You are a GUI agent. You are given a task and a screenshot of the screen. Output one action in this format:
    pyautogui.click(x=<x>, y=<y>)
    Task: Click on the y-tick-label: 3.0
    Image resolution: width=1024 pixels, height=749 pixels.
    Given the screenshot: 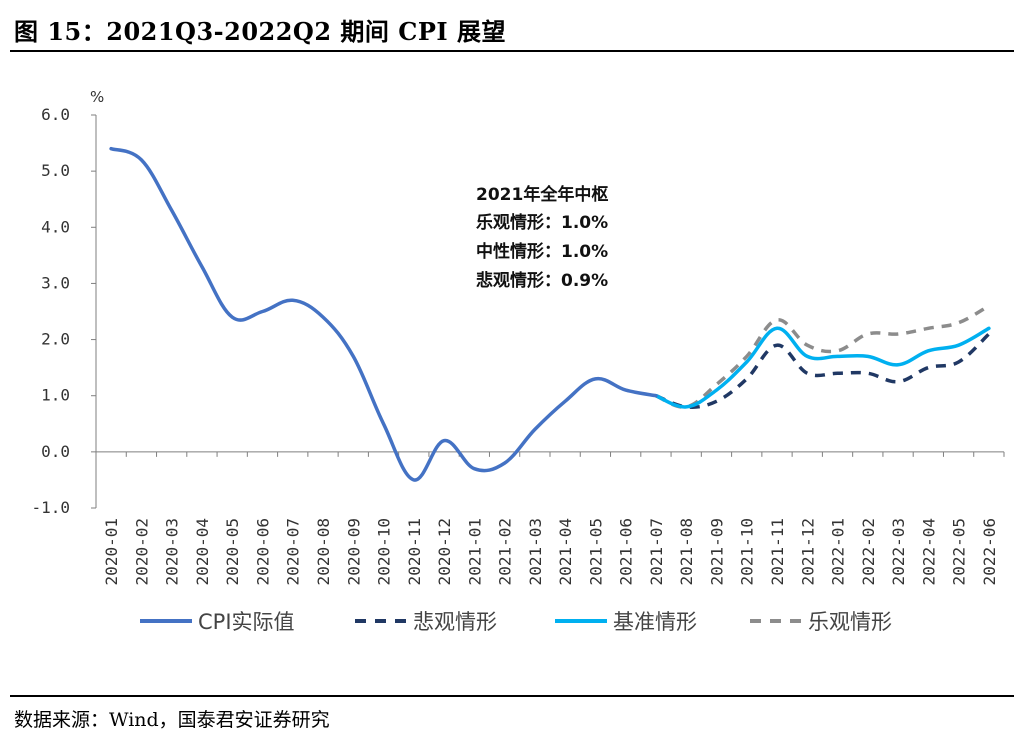 What is the action you would take?
    pyautogui.click(x=55, y=282)
    